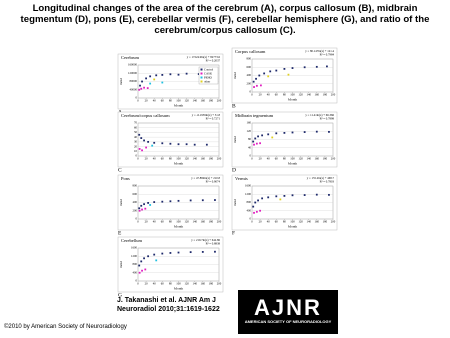 This screenshot has width=450, height=338. I want to click on y-tick-label: 1200, so click(248, 194).